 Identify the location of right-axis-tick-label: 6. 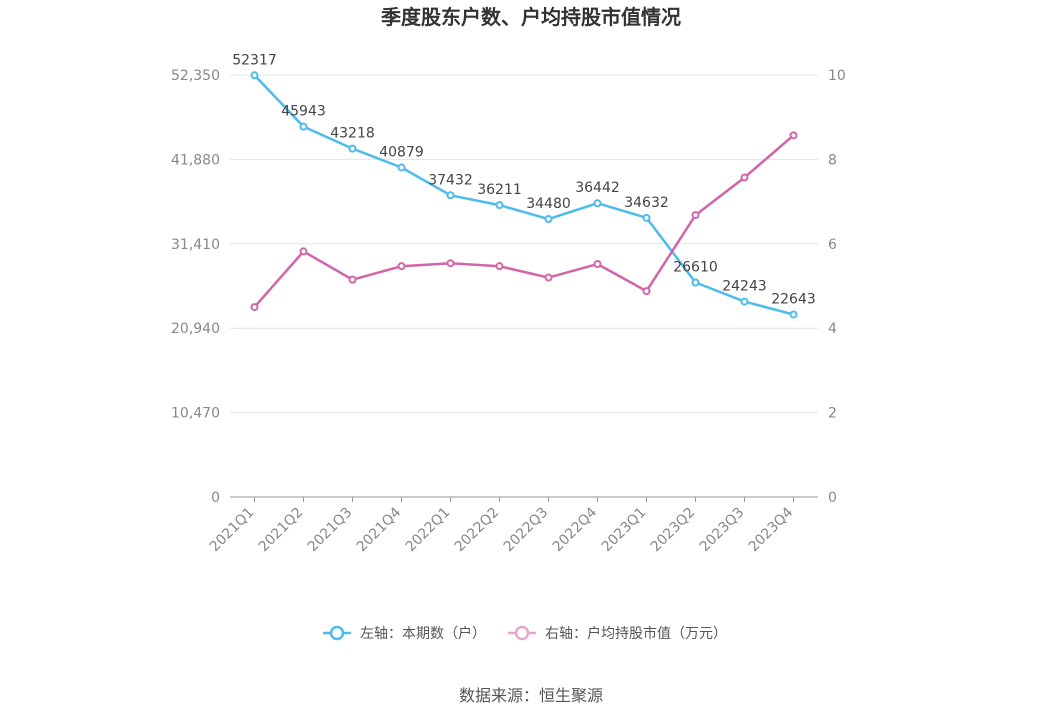
(832, 245).